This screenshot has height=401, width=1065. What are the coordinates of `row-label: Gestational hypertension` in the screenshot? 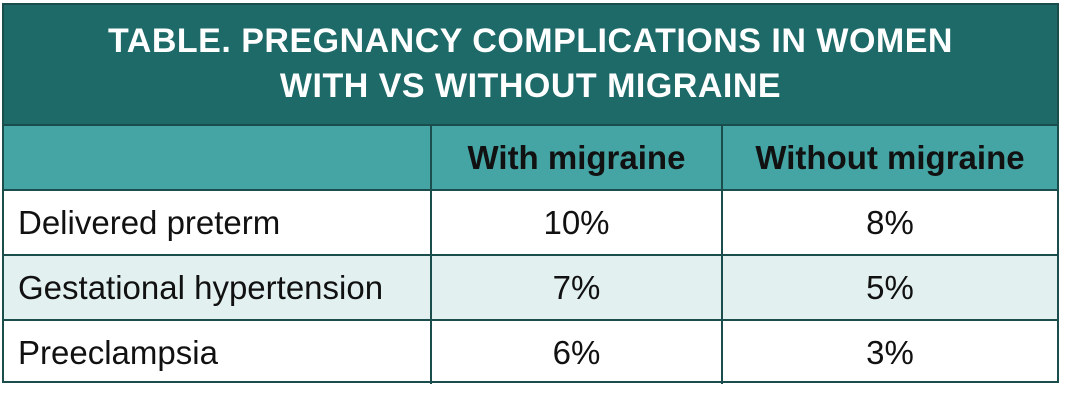 It's located at (218, 287).